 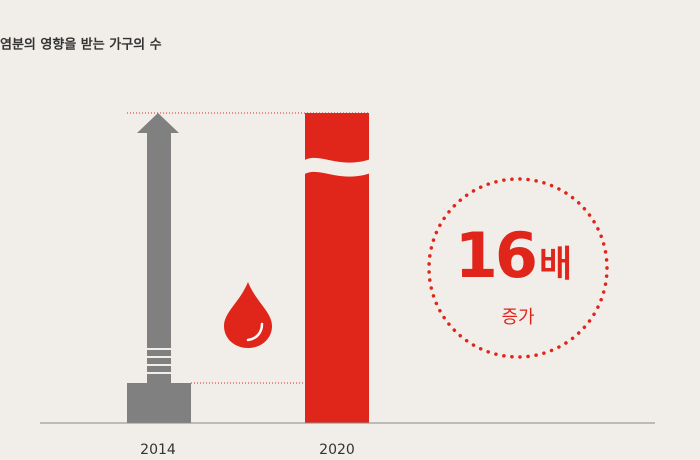 What do you see at coordinates (159, 403) in the screenshot?
I see `base-block` at bounding box center [159, 403].